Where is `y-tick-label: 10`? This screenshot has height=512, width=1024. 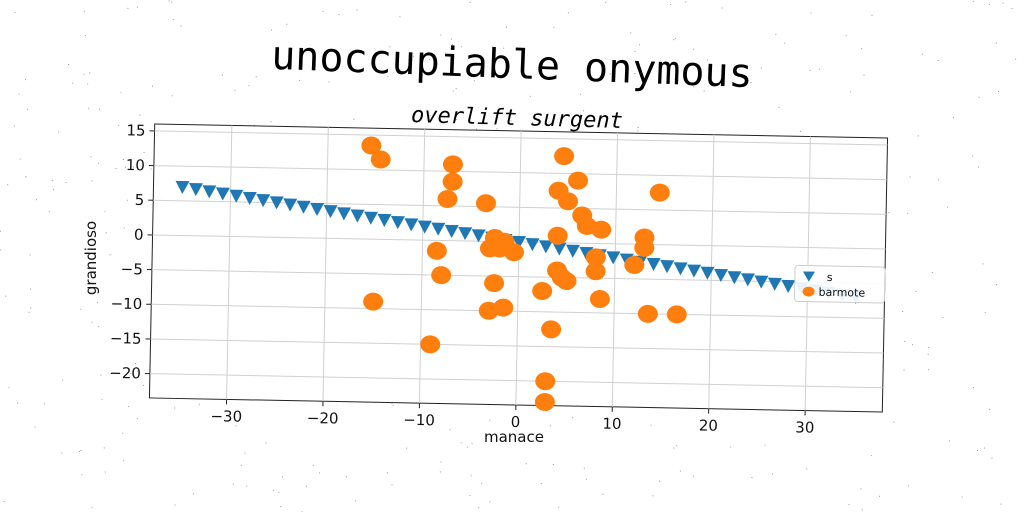
y-tick-label: 10 is located at coordinates (135, 165).